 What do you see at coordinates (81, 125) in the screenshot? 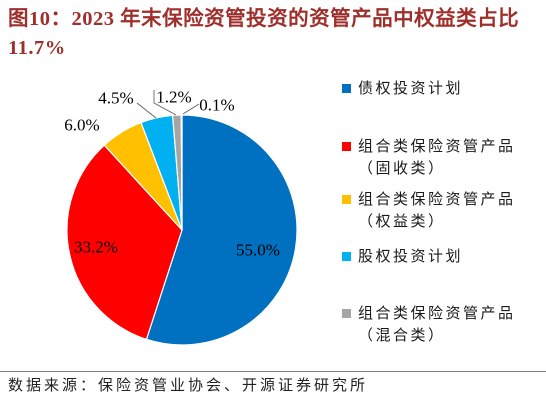
I see `data-label-3: 6.0%` at bounding box center [81, 125].